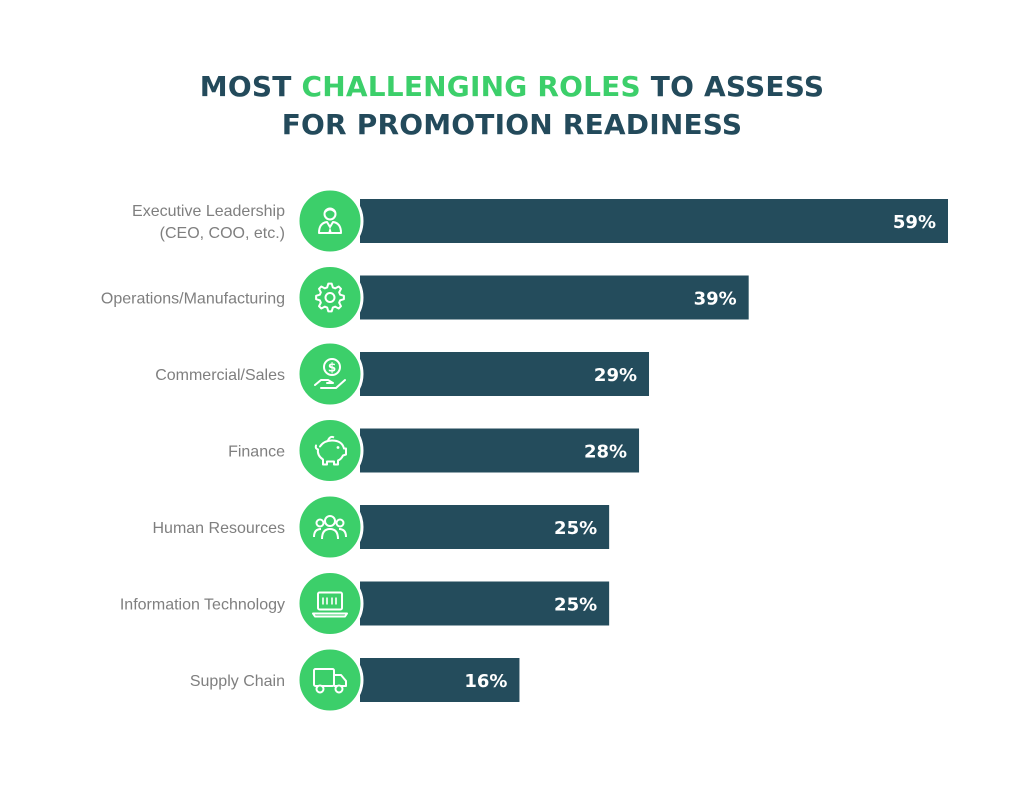 The image size is (1024, 800). I want to click on value-label: 39%, so click(715, 299).